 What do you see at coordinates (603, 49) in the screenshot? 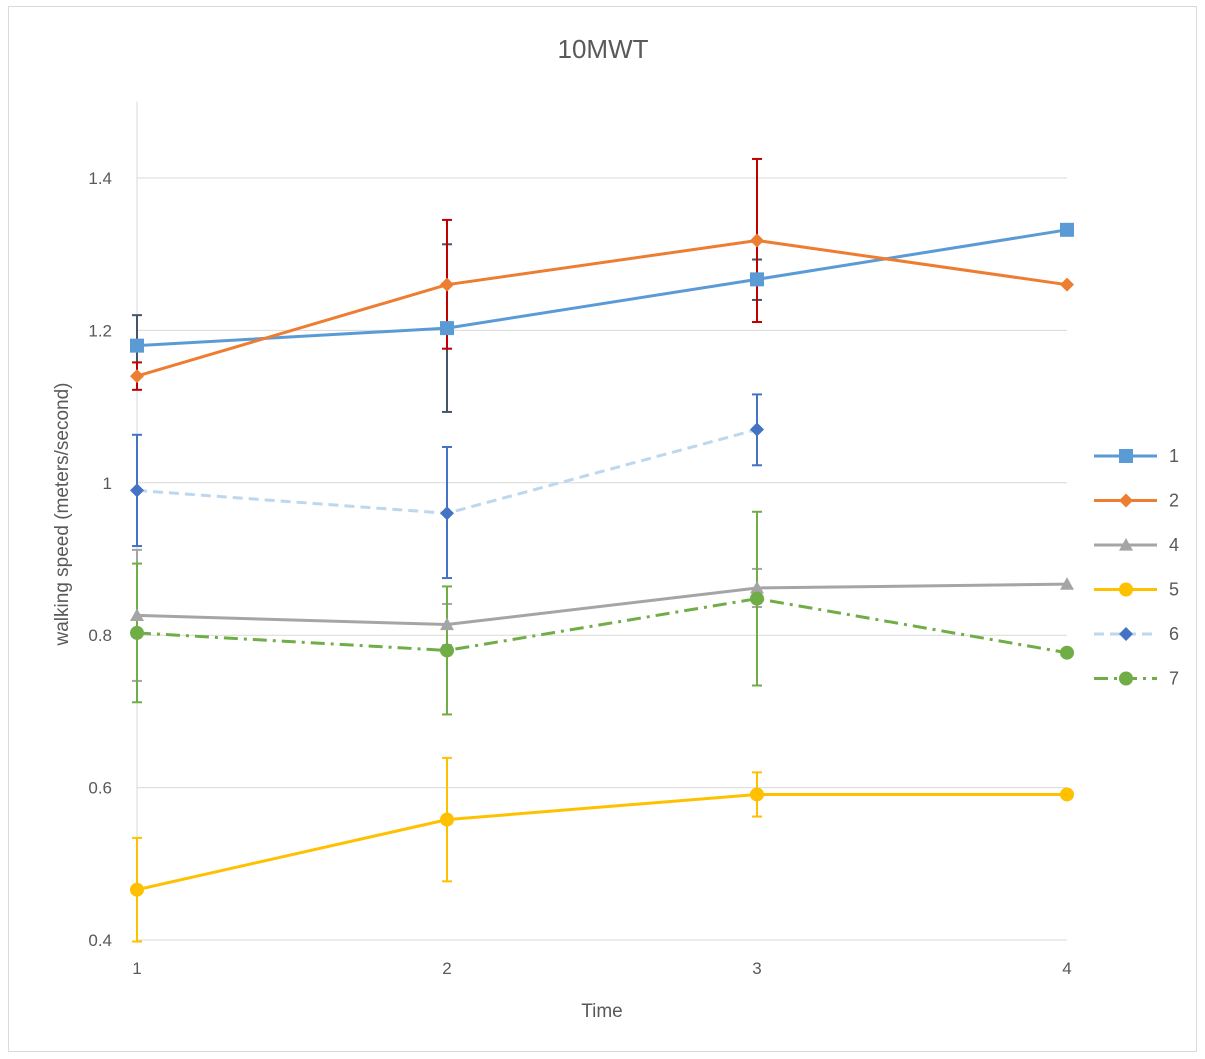
I see `chart-title: 10MWT` at bounding box center [603, 49].